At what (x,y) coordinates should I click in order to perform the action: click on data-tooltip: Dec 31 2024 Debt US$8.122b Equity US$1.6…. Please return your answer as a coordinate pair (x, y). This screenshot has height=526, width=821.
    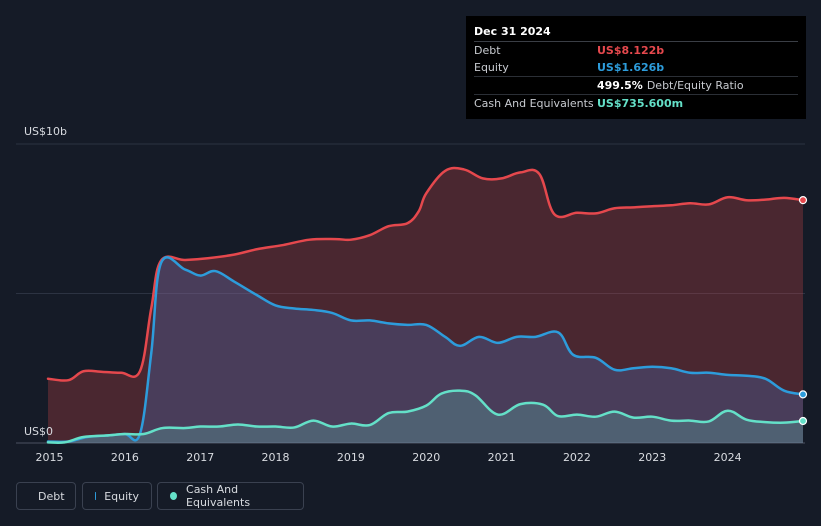
    Looking at the image, I should click on (636, 67).